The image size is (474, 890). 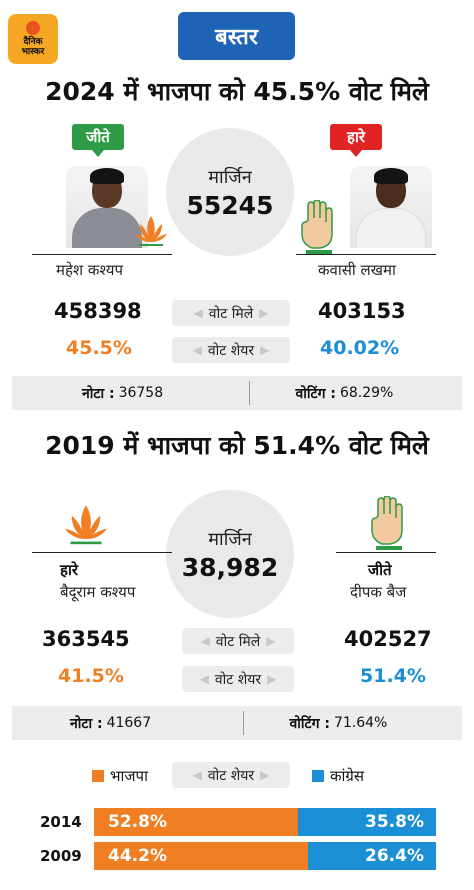 What do you see at coordinates (102, 552) in the screenshot?
I see `divider-left-2019` at bounding box center [102, 552].